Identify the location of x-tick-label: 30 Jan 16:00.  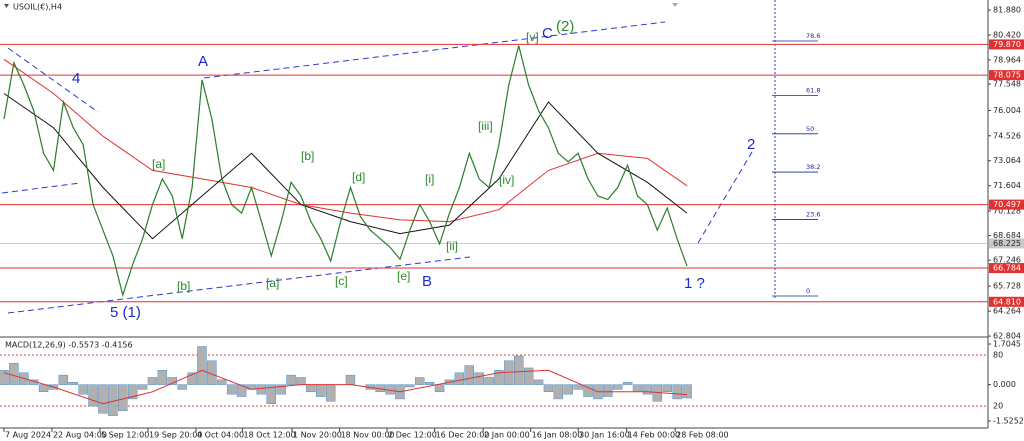
(604, 435).